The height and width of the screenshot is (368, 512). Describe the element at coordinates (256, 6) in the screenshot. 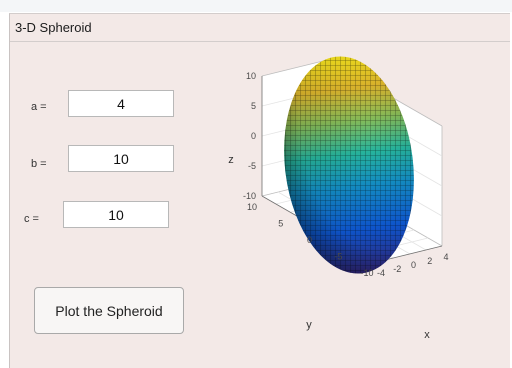

I see `window-top-strip` at that location.